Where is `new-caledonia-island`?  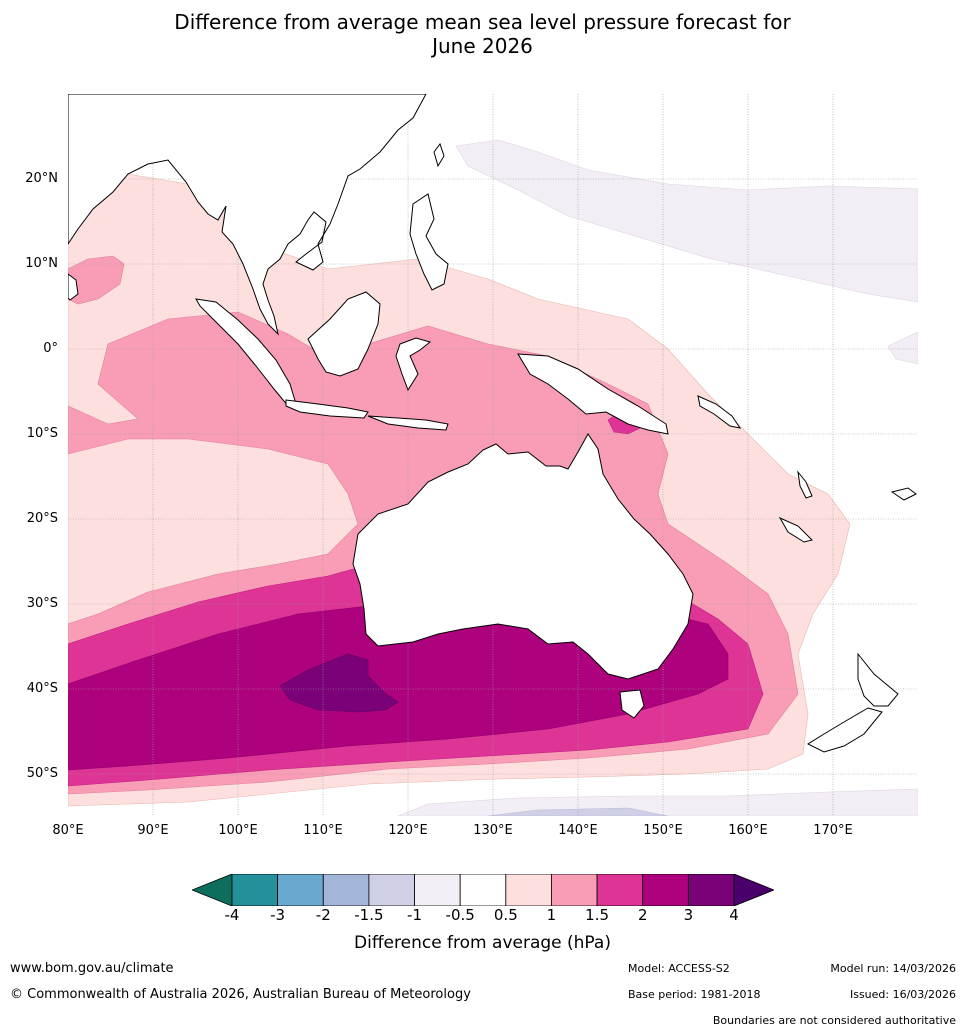 new-caledonia-island is located at coordinates (795, 529).